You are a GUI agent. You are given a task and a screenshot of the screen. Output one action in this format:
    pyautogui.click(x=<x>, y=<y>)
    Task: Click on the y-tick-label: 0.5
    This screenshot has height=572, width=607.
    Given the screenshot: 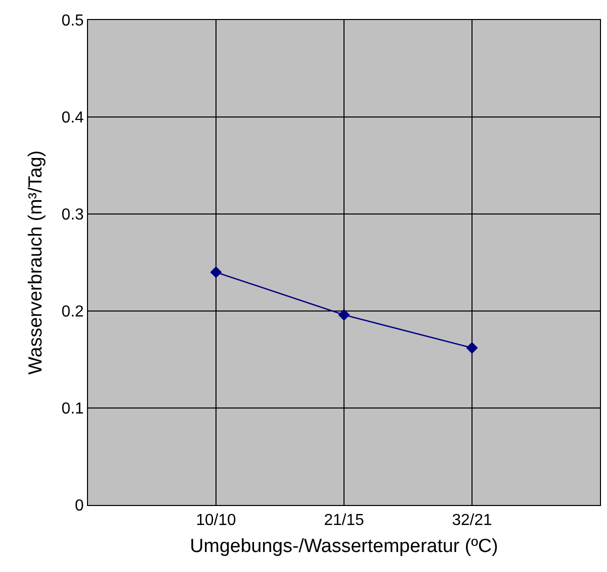 What is the action you would take?
    pyautogui.click(x=73, y=21)
    